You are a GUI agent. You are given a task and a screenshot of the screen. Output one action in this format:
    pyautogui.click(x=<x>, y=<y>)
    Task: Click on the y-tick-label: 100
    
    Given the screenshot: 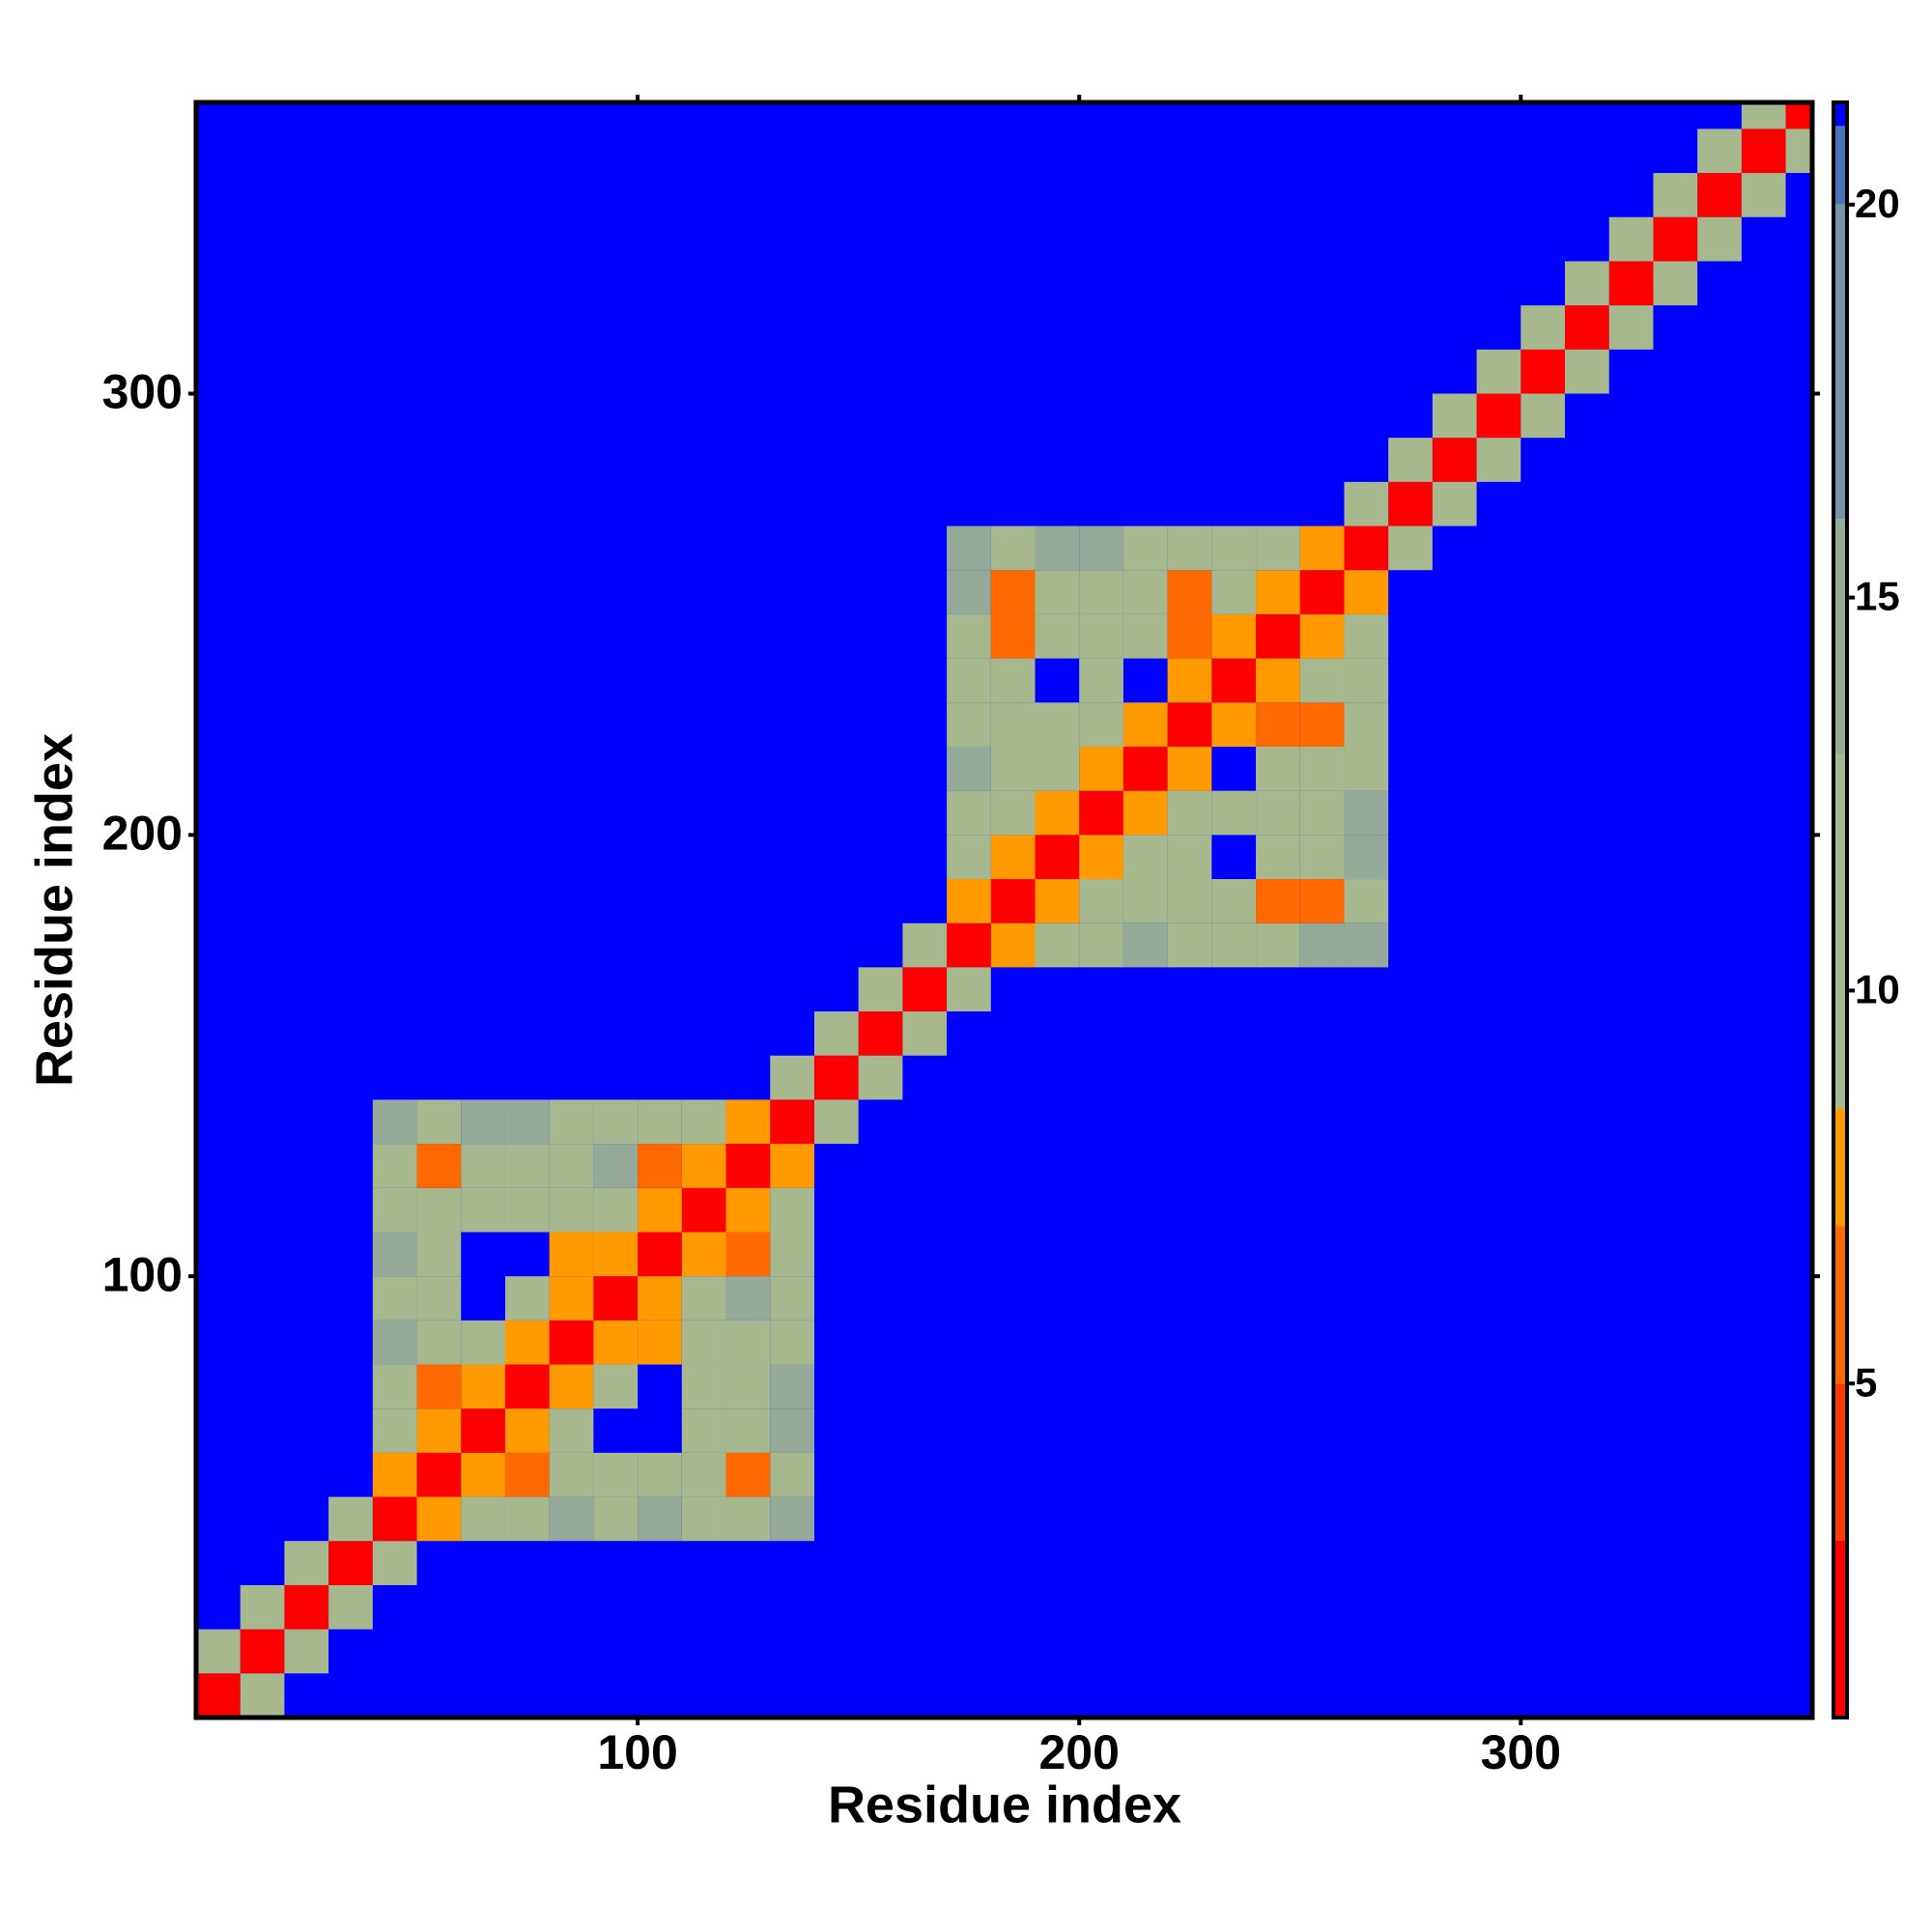 What is the action you would take?
    pyautogui.click(x=142, y=1274)
    